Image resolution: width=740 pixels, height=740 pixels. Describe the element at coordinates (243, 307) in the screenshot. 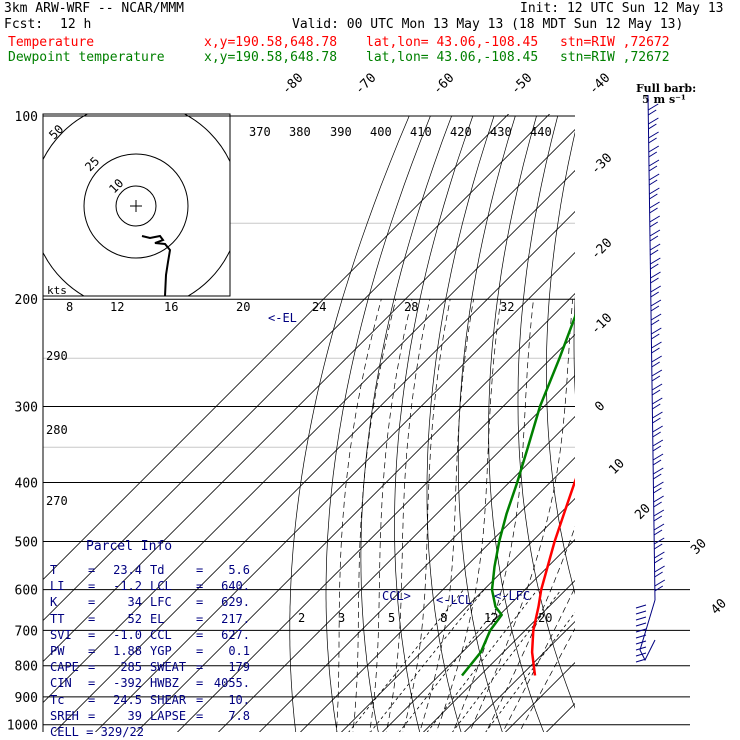

I see `hodograph-axis-label: 20` at that location.